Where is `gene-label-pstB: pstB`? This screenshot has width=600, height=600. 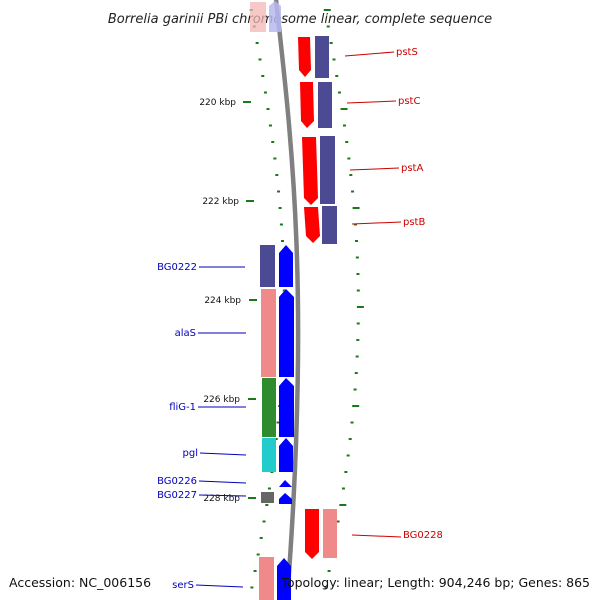 gene-label-pstB: pstB is located at coordinates (414, 222).